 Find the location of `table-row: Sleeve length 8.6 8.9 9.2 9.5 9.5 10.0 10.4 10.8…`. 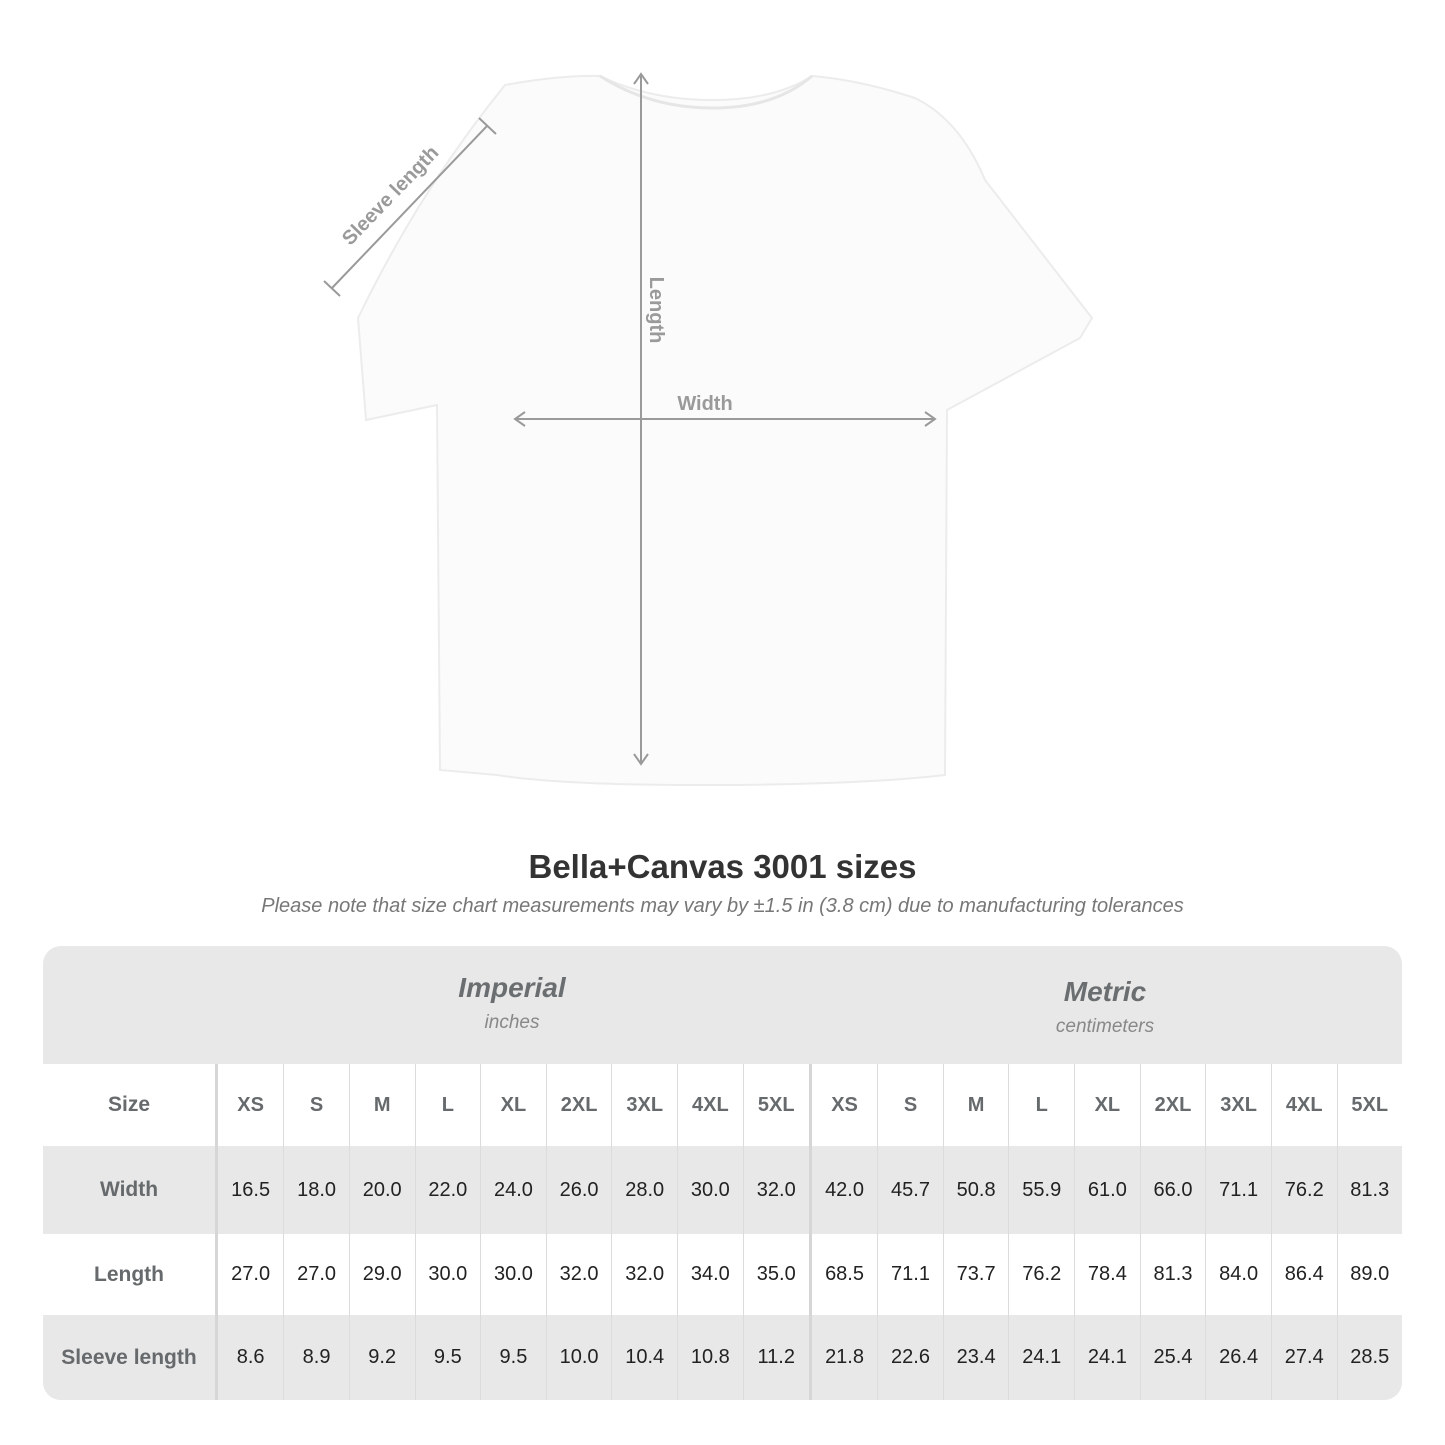

table-row: Sleeve length 8.6 8.9 9.2 9.5 9.5 10.0 10.4 10.8… is located at coordinates (722, 1357).